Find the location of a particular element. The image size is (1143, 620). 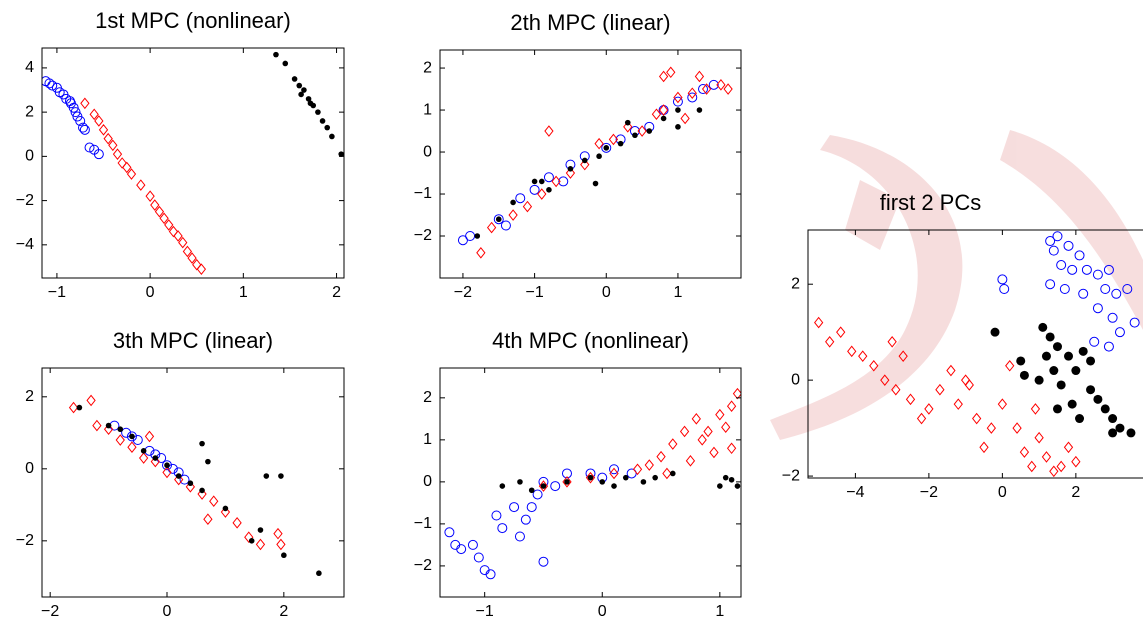

x-tick-label: 0 is located at coordinates (602, 611).